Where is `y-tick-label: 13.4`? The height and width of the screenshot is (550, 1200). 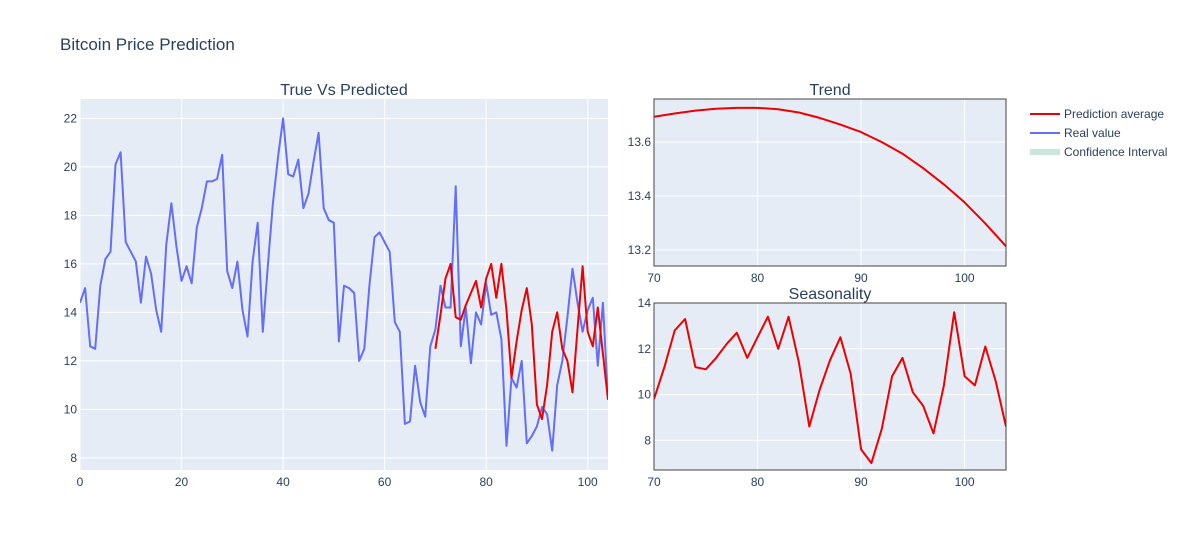
y-tick-label: 13.4 is located at coordinates (640, 196).